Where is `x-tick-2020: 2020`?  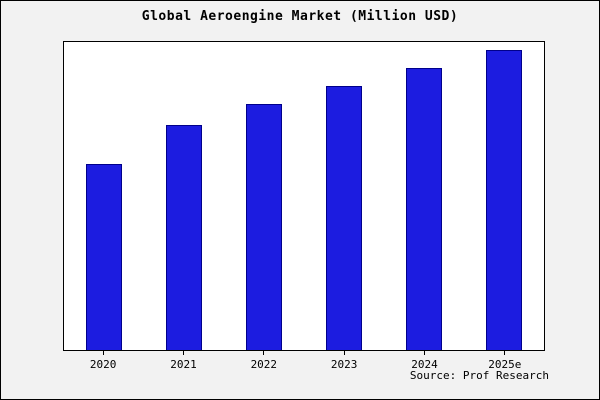 x-tick-2020: 2020 is located at coordinates (103, 361).